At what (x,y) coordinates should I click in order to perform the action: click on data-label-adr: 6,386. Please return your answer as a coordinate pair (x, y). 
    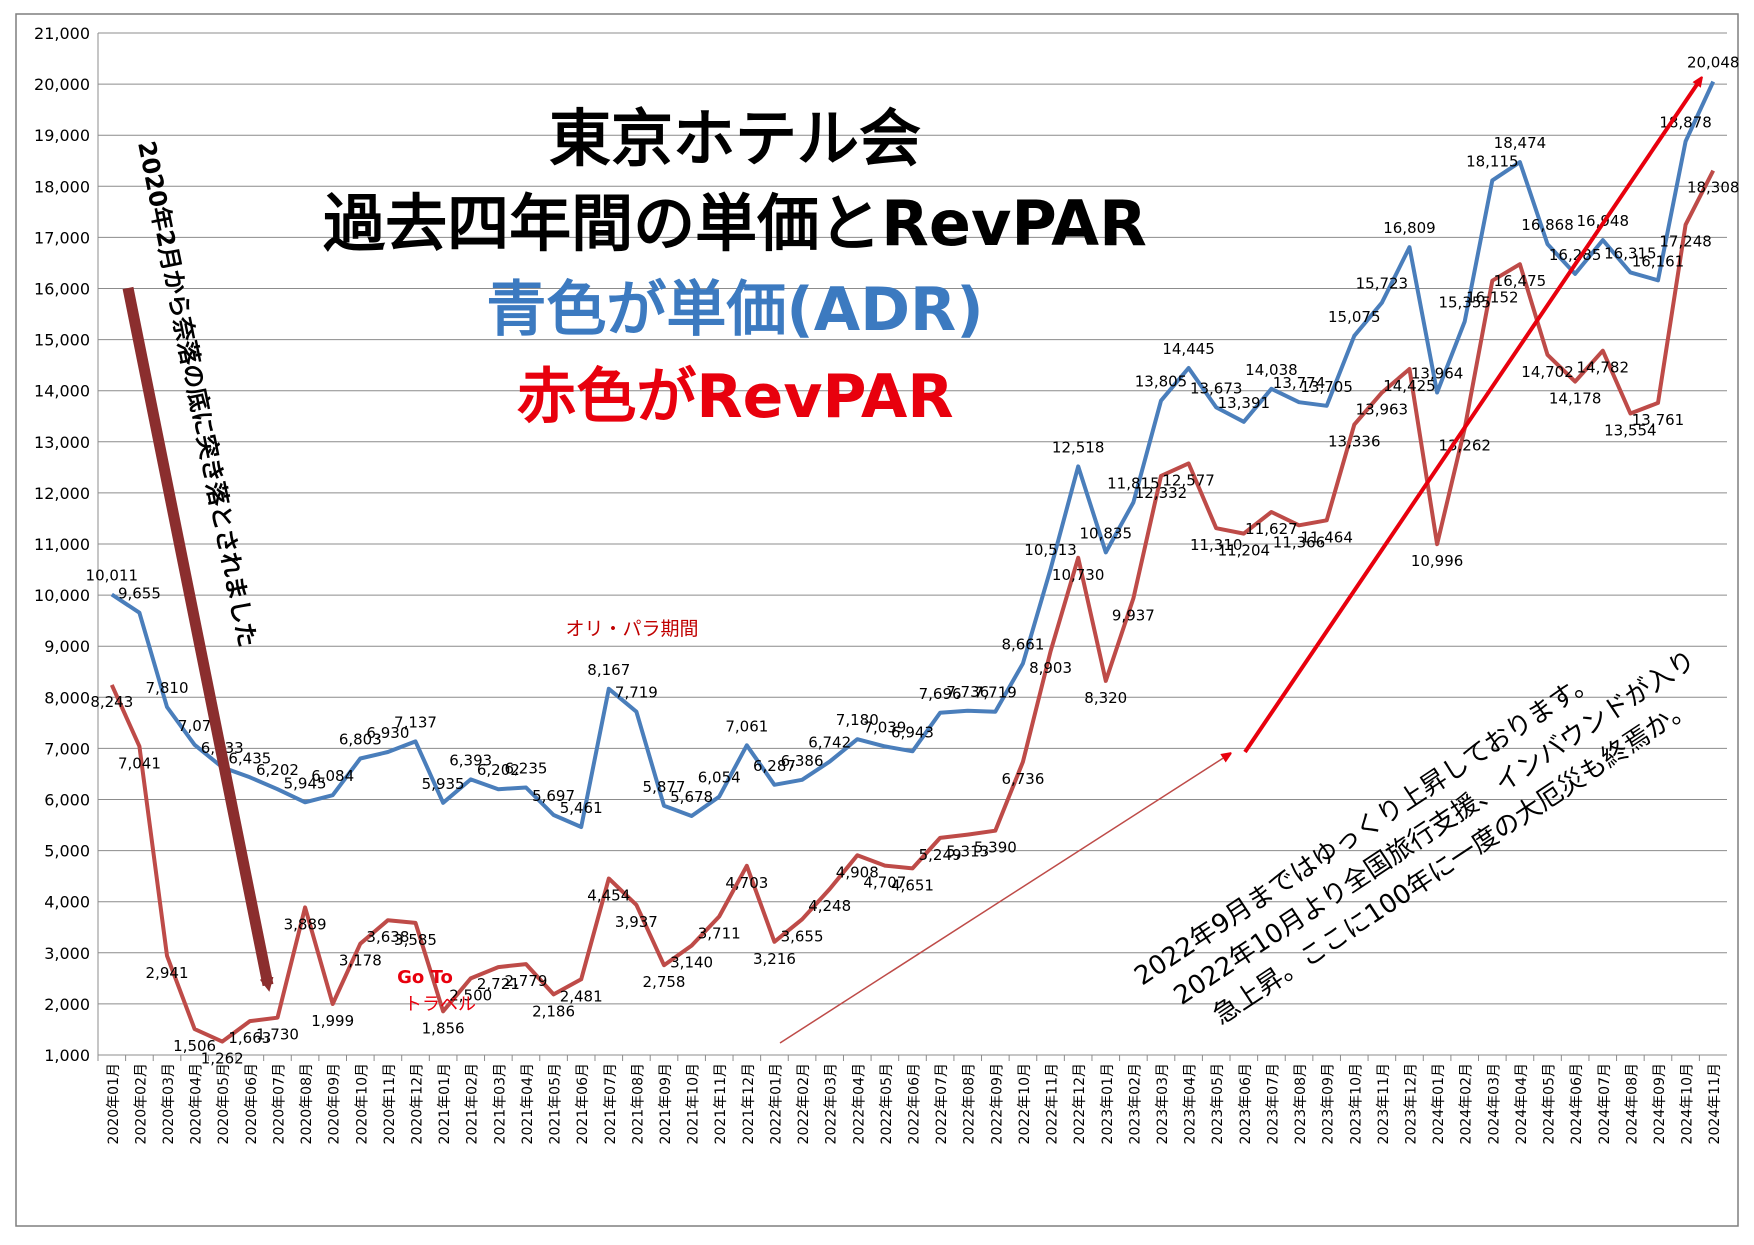
    Looking at the image, I should click on (802, 761).